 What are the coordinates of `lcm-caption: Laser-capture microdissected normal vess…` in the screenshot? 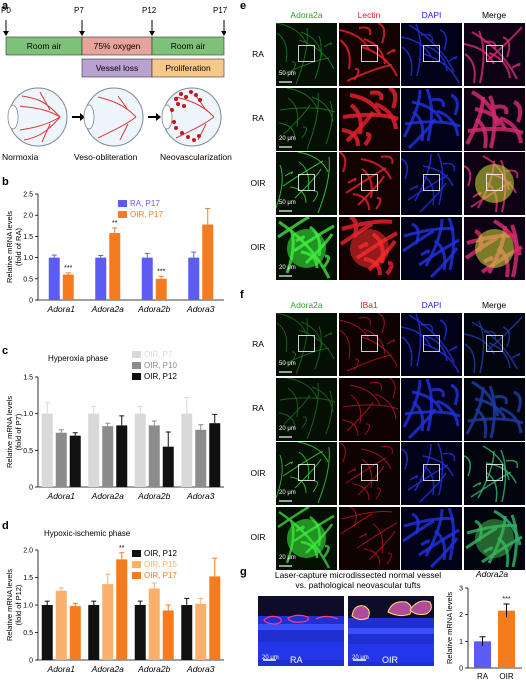 It's located at (358, 580).